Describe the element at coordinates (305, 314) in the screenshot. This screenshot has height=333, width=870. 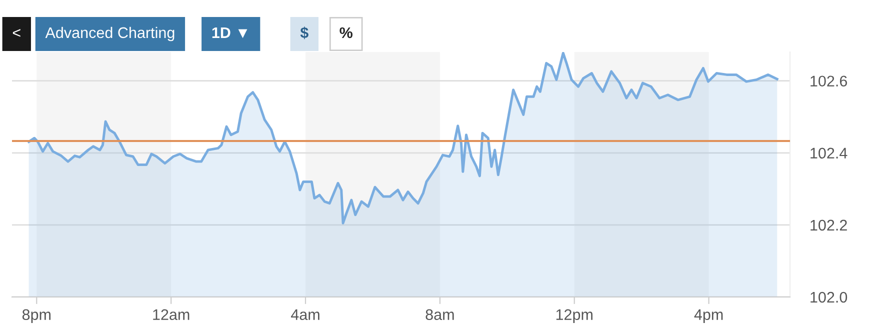
I see `x-tick-label: 4am` at that location.